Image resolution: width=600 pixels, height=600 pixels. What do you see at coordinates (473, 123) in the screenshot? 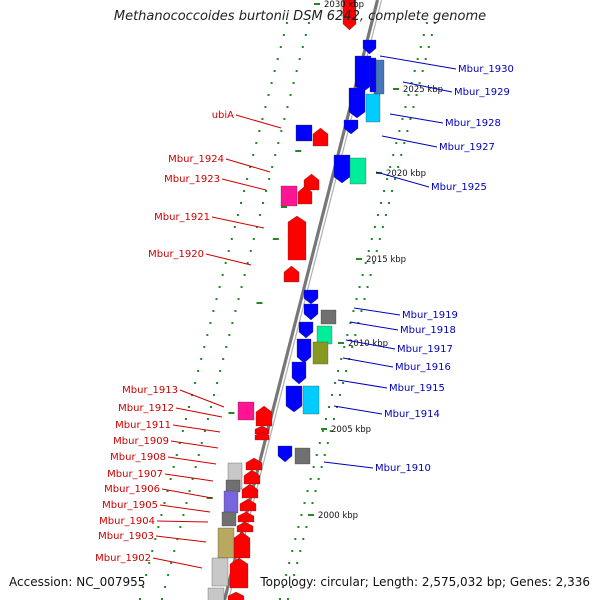
I see `forward-gene-label: Mbur_1928` at bounding box center [473, 123].